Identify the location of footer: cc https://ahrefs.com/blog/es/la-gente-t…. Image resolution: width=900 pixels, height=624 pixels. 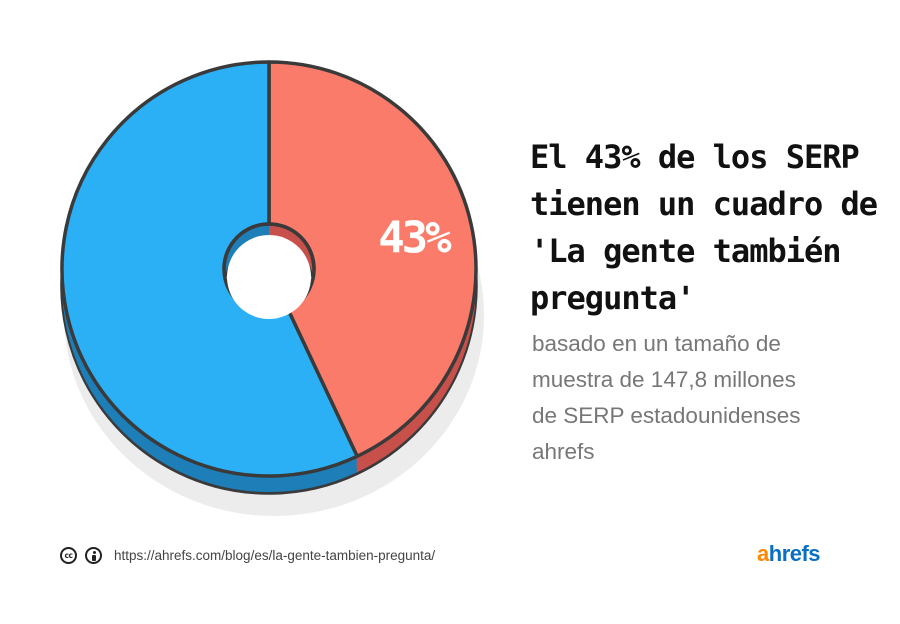
(247, 555).